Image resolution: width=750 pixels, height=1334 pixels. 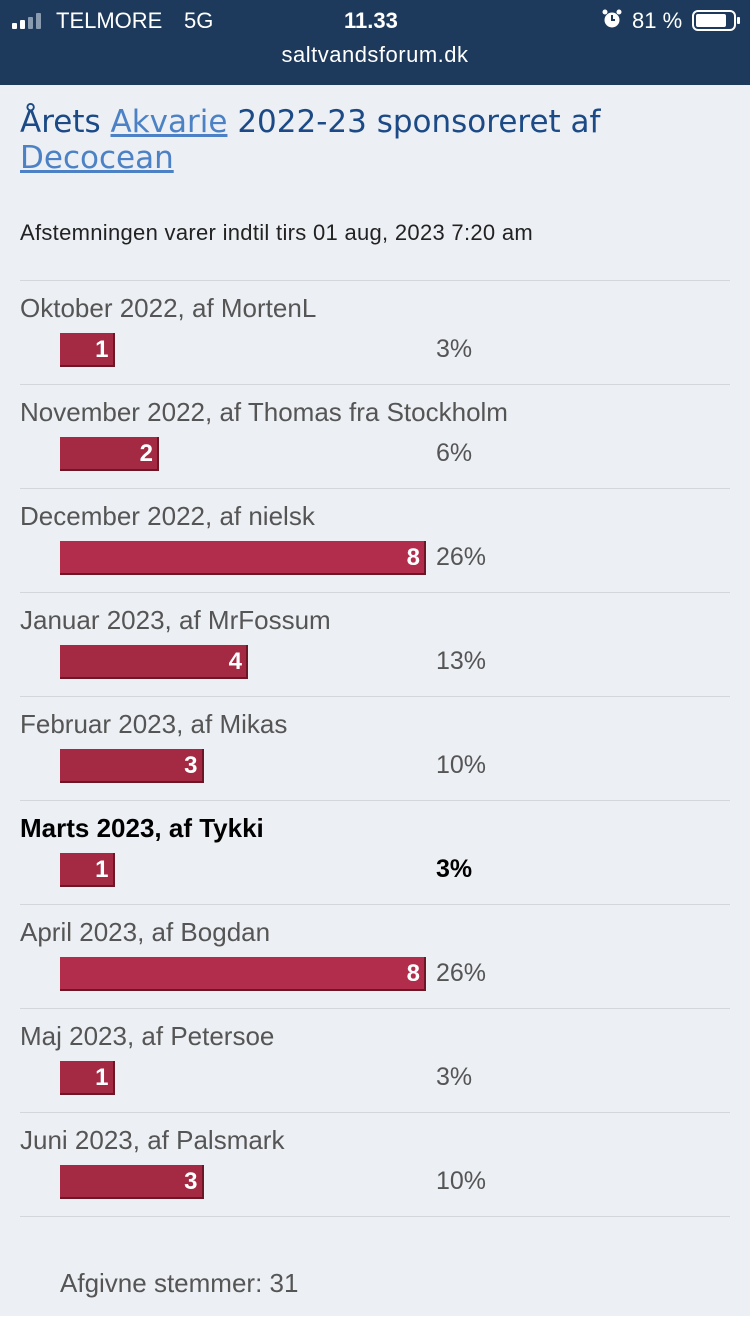 I want to click on option-label: November 2022, af Thomas fra Stockholm, so click(x=264, y=412).